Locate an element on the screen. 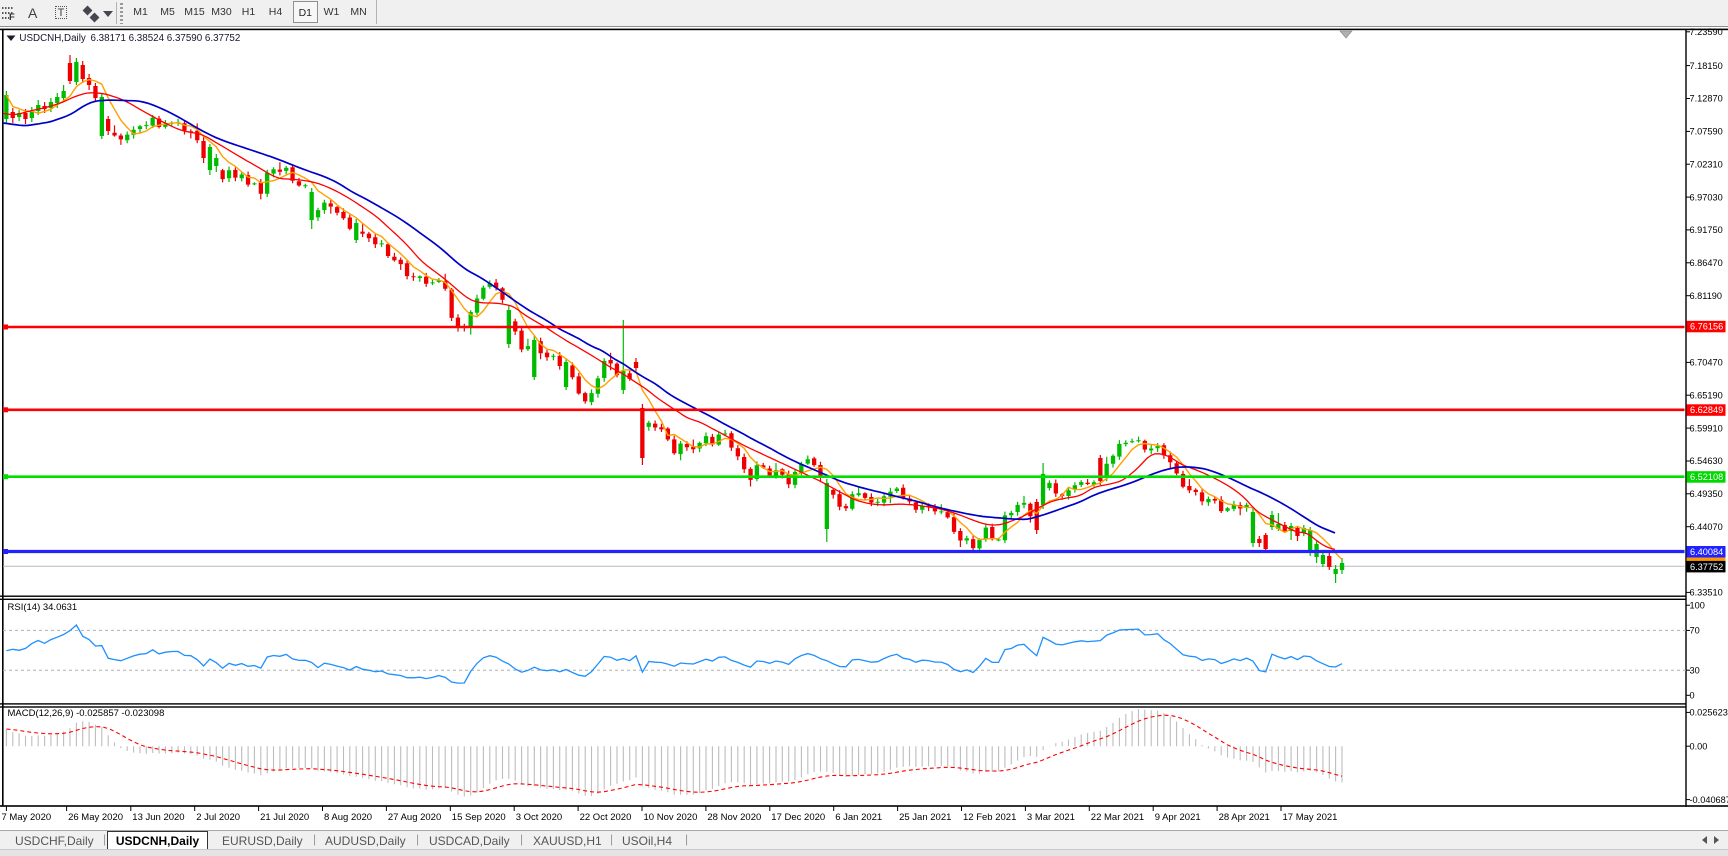  svg-text: 7.12870 is located at coordinates (1706, 99).